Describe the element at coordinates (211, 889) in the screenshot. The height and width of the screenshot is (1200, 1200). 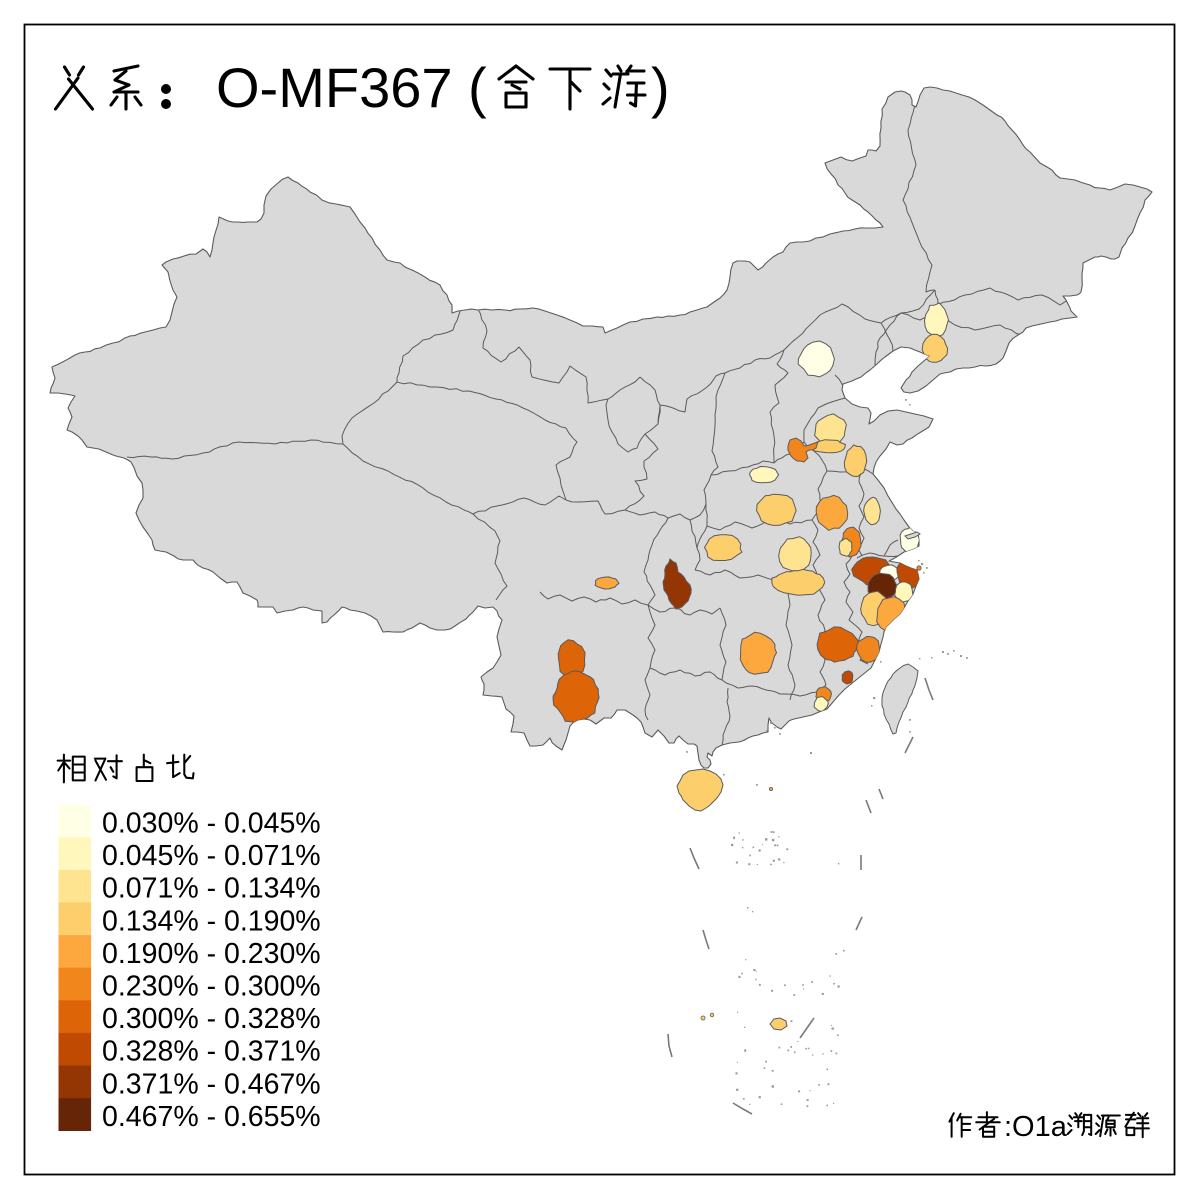
I see `svg-text: 0.071% - 0.134%` at that location.